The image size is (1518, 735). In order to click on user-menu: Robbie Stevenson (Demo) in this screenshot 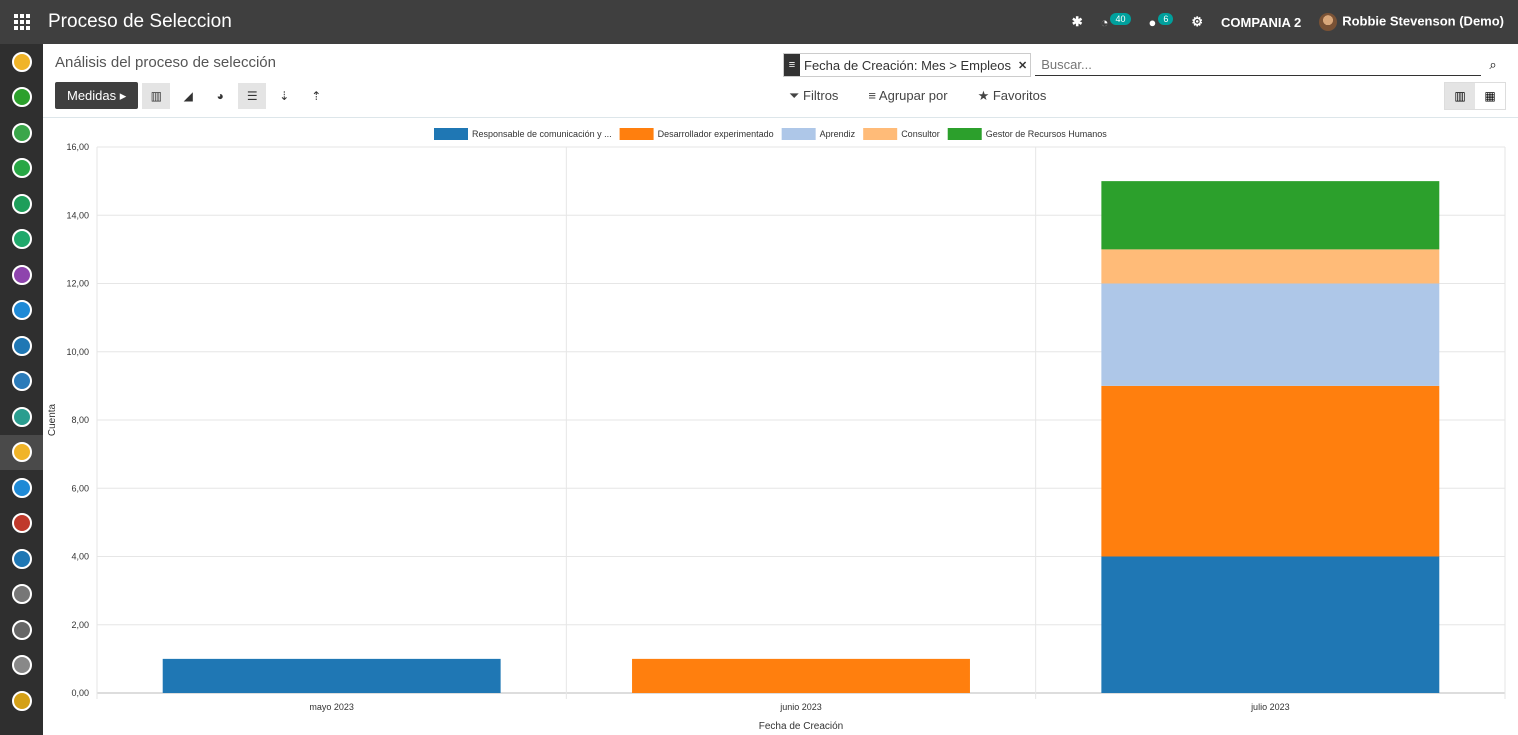, I will do `click(1411, 22)`.